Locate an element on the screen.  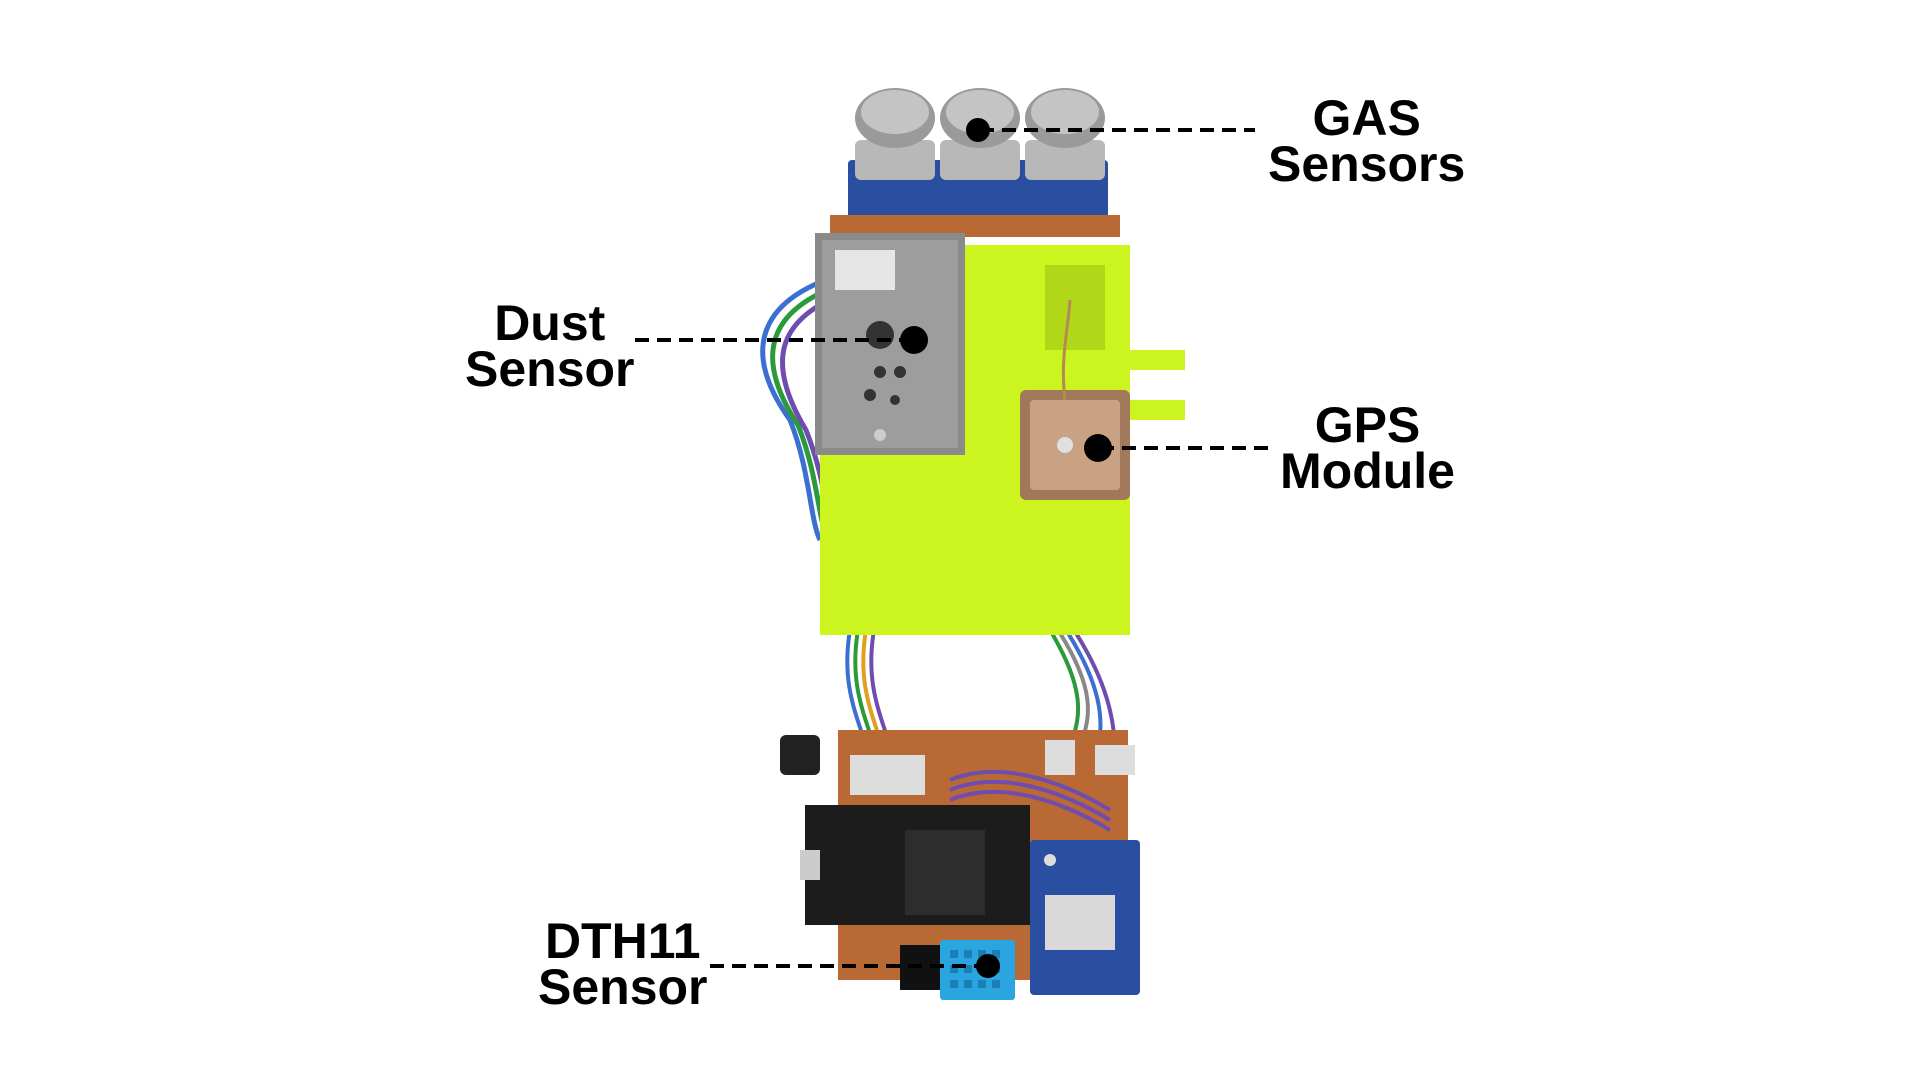
dust-label-line2: Sensor is located at coordinates (550, 369).